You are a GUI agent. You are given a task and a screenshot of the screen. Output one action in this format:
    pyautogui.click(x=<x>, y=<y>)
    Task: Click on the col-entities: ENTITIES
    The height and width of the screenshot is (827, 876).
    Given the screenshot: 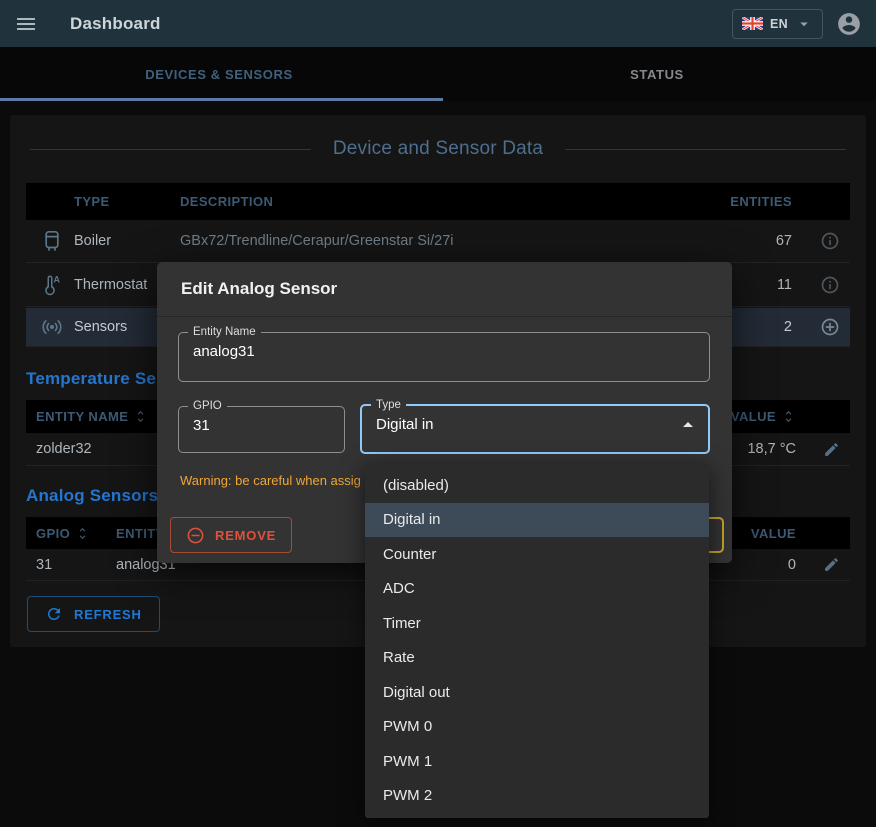 What is the action you would take?
    pyautogui.click(x=761, y=201)
    